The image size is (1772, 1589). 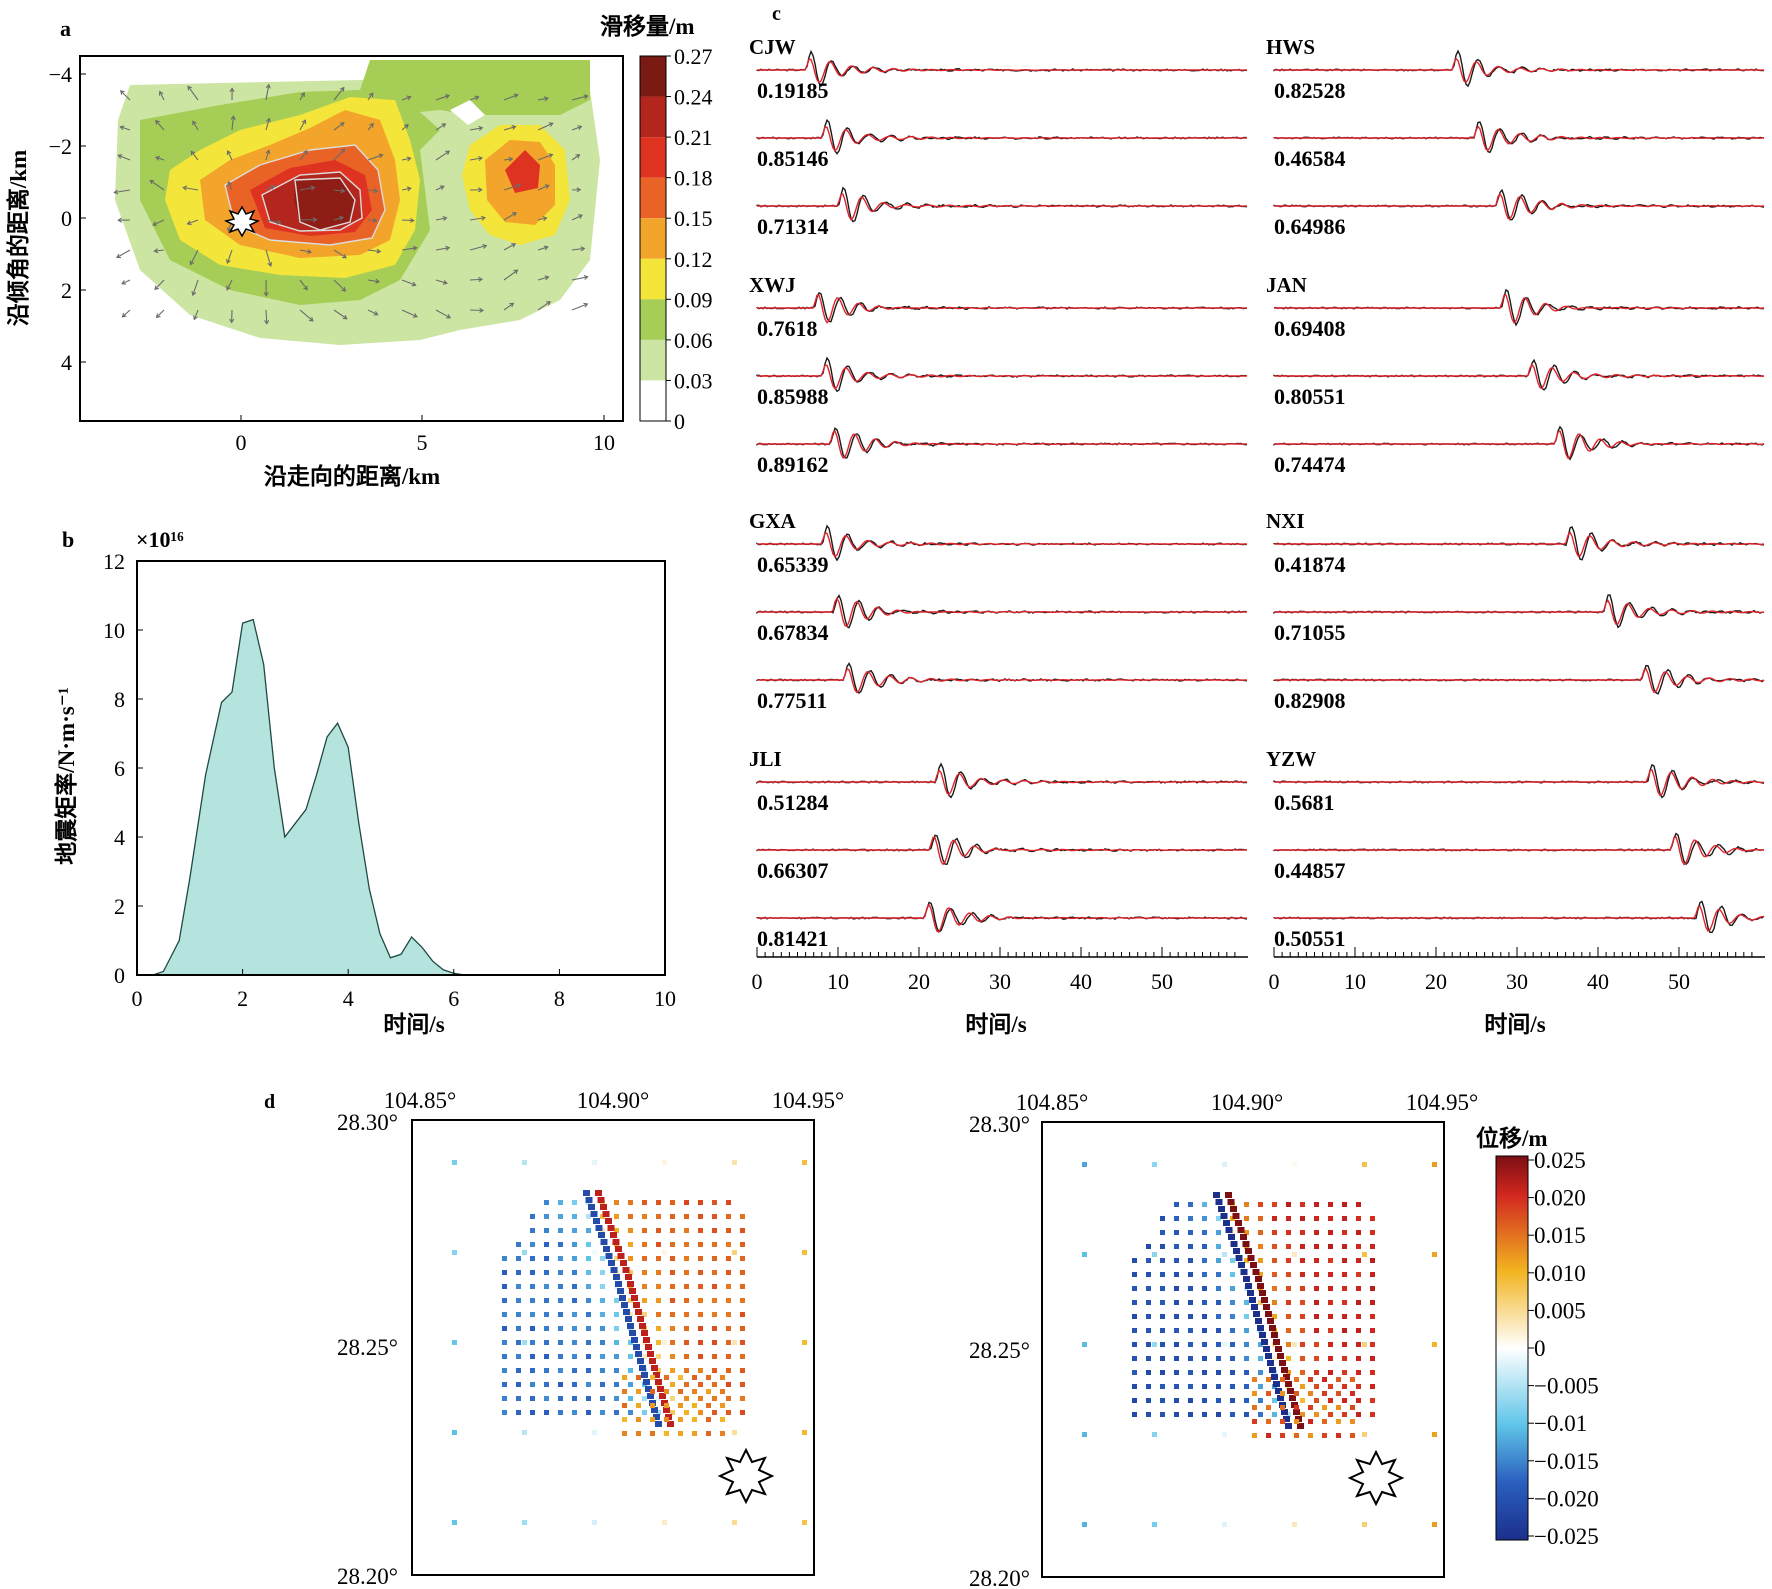 I want to click on displacement-grid-right, so click(x=1259, y=1344).